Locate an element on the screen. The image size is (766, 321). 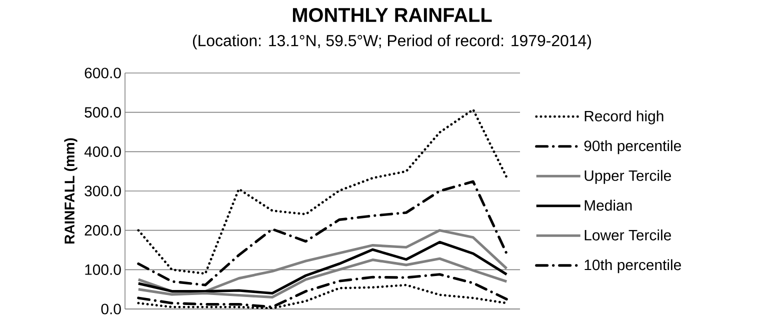
legend-label: Record high is located at coordinates (624, 117).